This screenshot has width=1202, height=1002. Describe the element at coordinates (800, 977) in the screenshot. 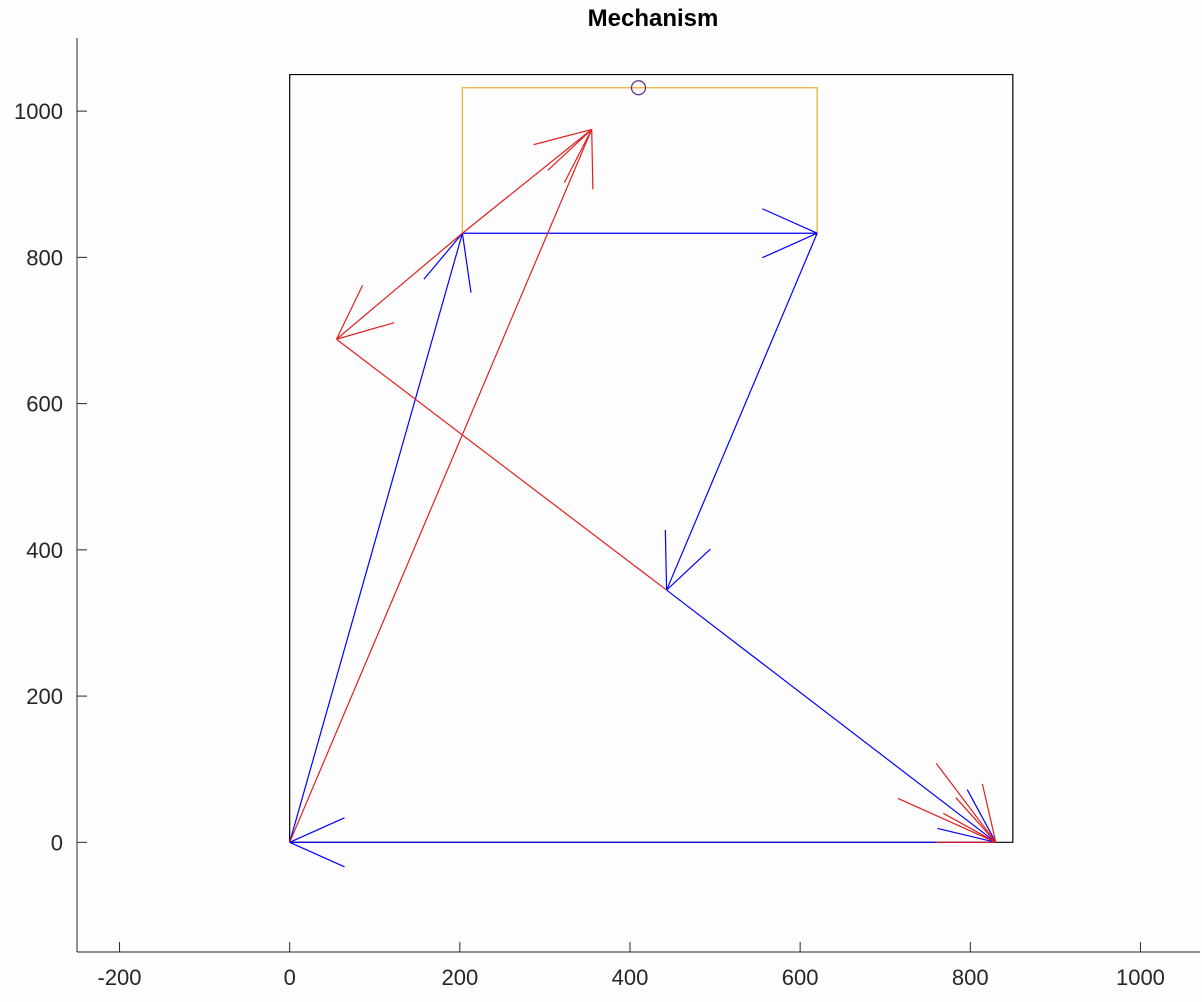

I see `x-tick-label: 600` at that location.